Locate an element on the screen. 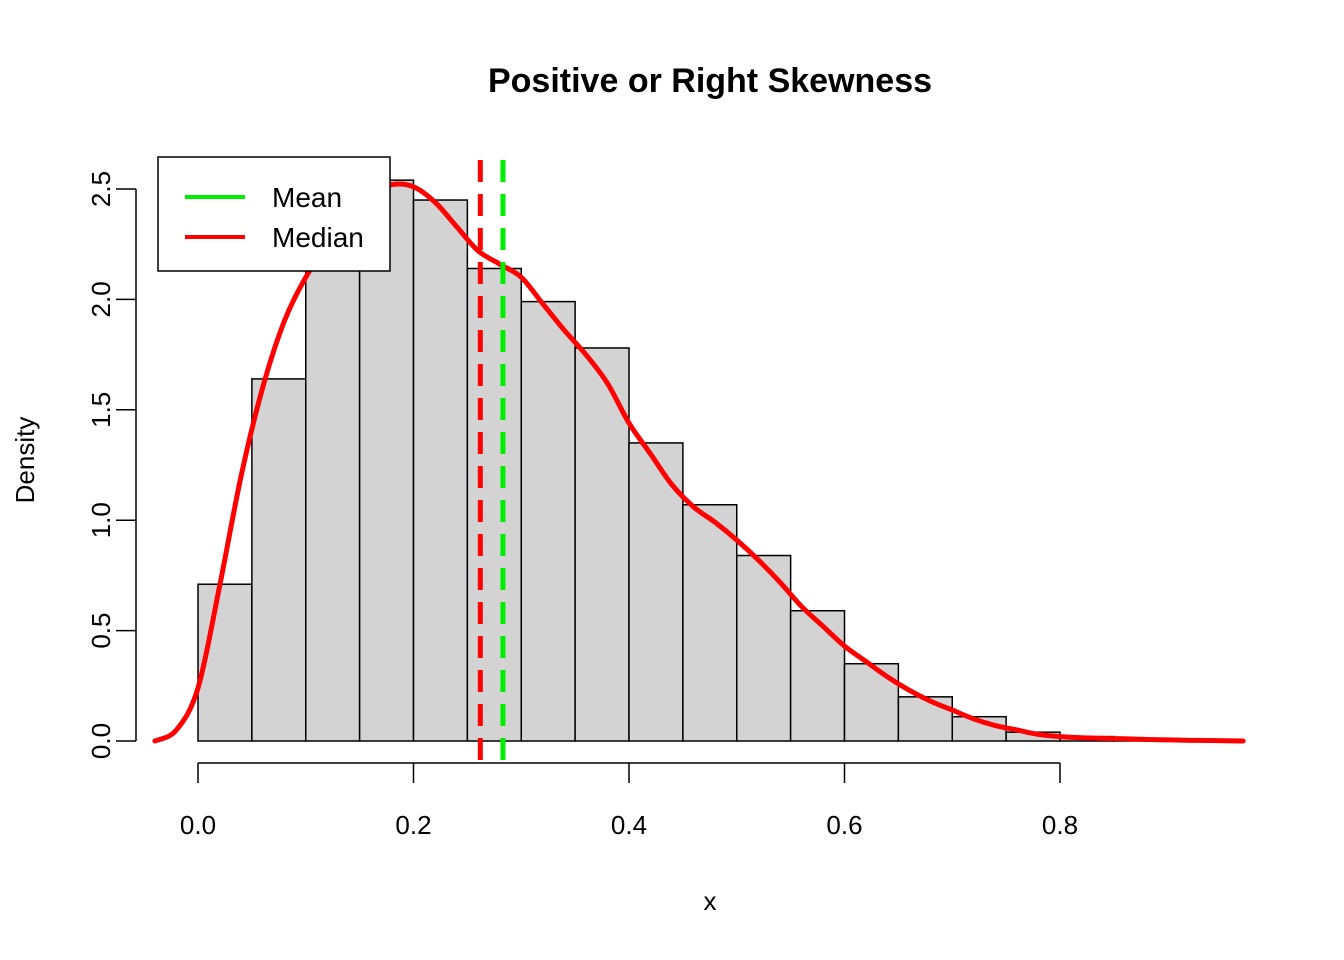 This screenshot has width=1344, height=960. legend-box is located at coordinates (274, 214).